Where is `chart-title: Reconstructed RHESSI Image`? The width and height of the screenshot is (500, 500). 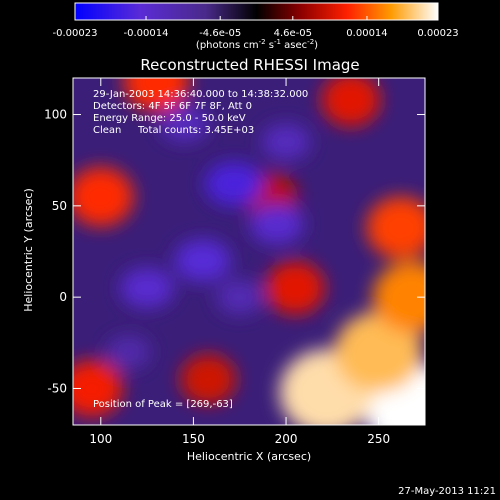
chart-title: Reconstructed RHESSI Image is located at coordinates (249, 65).